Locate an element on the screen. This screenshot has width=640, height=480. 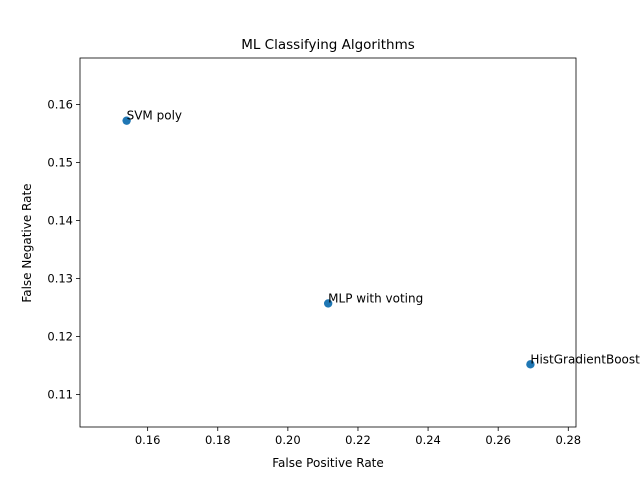
y-tick-label: 0.13 is located at coordinates (60, 278).